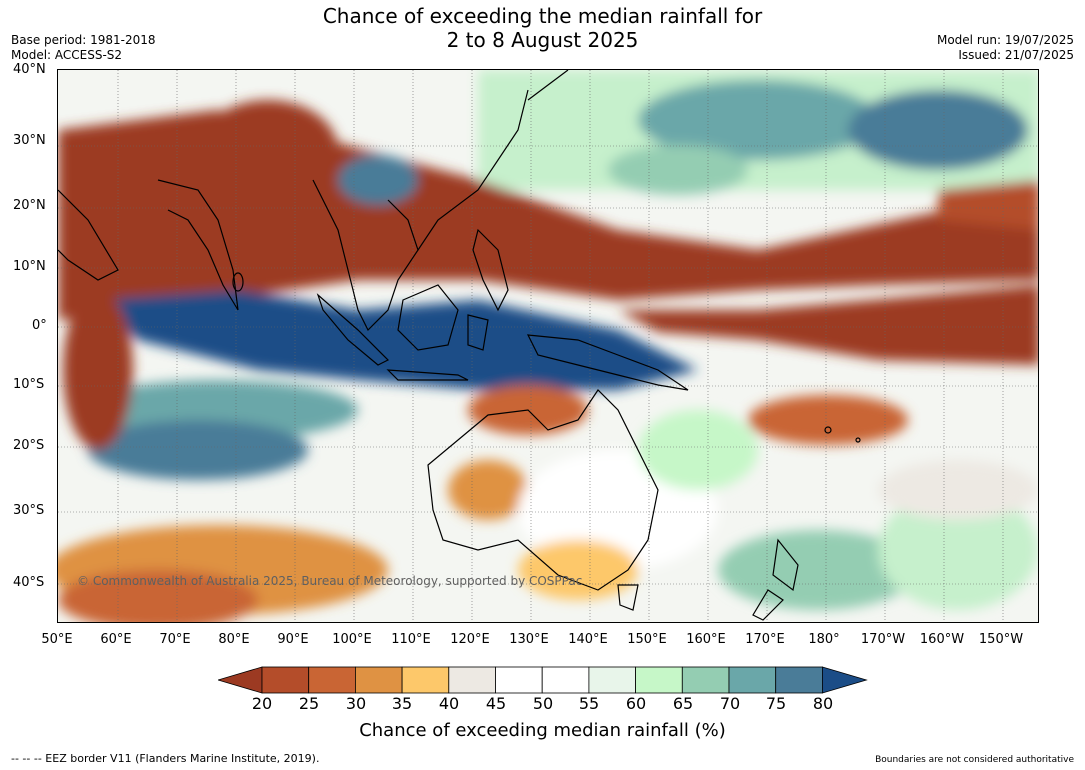 The height and width of the screenshot is (770, 1085). I want to click on colorbar-tick: 60, so click(636, 703).